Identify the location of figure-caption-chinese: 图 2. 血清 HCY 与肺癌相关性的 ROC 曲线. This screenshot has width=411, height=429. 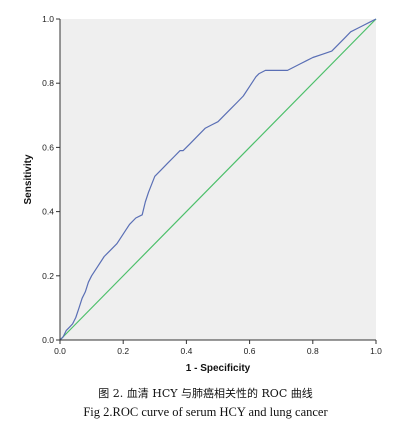
(205, 393).